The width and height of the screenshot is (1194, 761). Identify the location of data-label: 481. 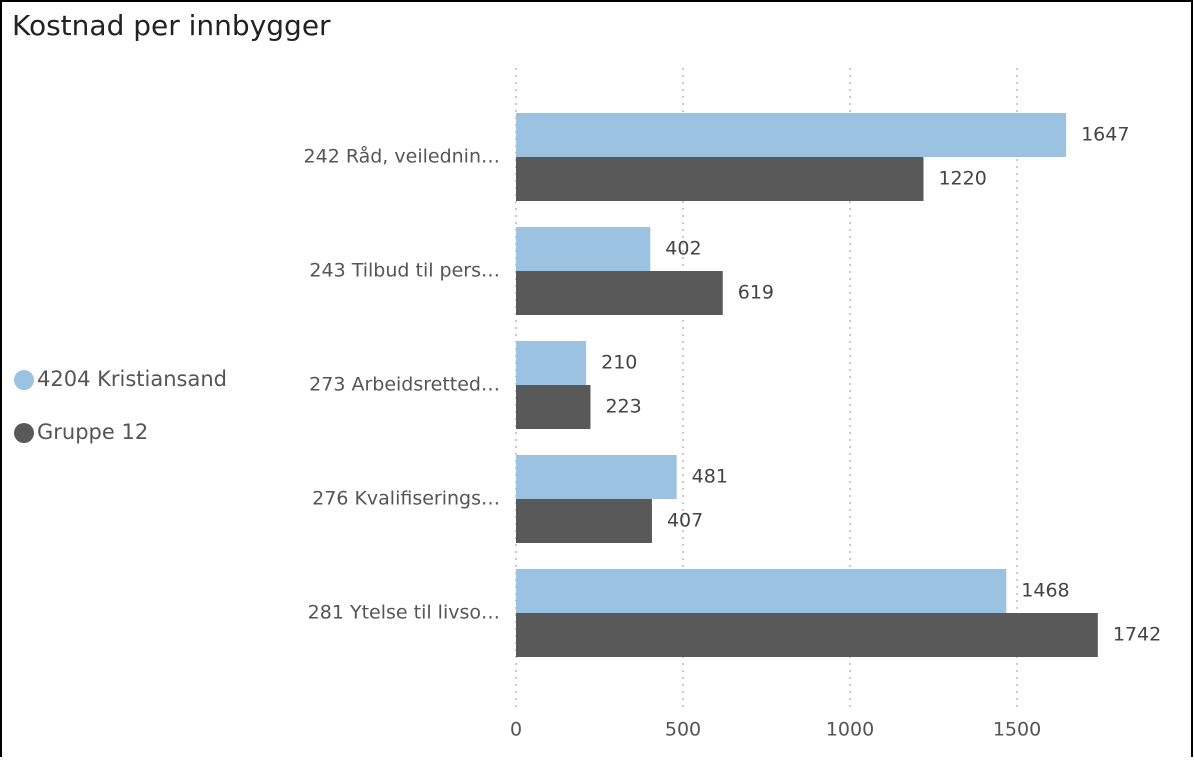
(710, 477).